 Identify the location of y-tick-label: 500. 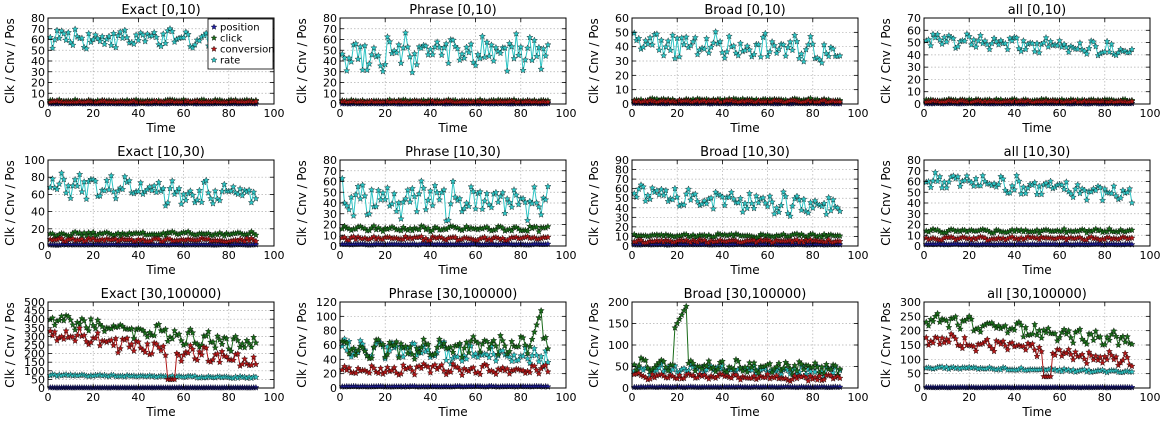
(34, 302).